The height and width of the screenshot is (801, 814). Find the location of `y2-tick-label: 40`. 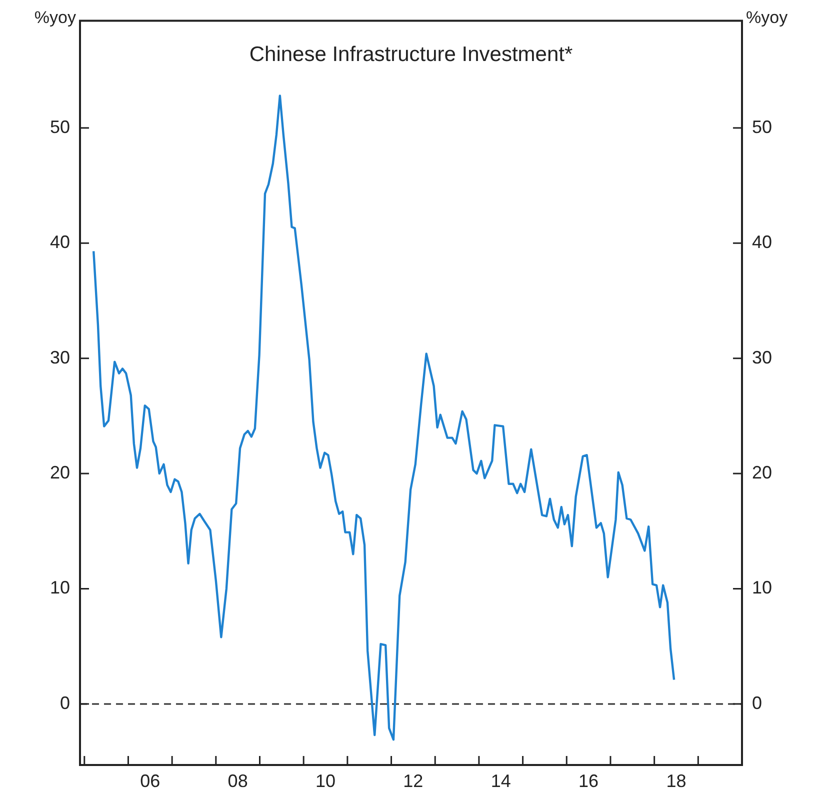

y2-tick-label: 40 is located at coordinates (762, 242).